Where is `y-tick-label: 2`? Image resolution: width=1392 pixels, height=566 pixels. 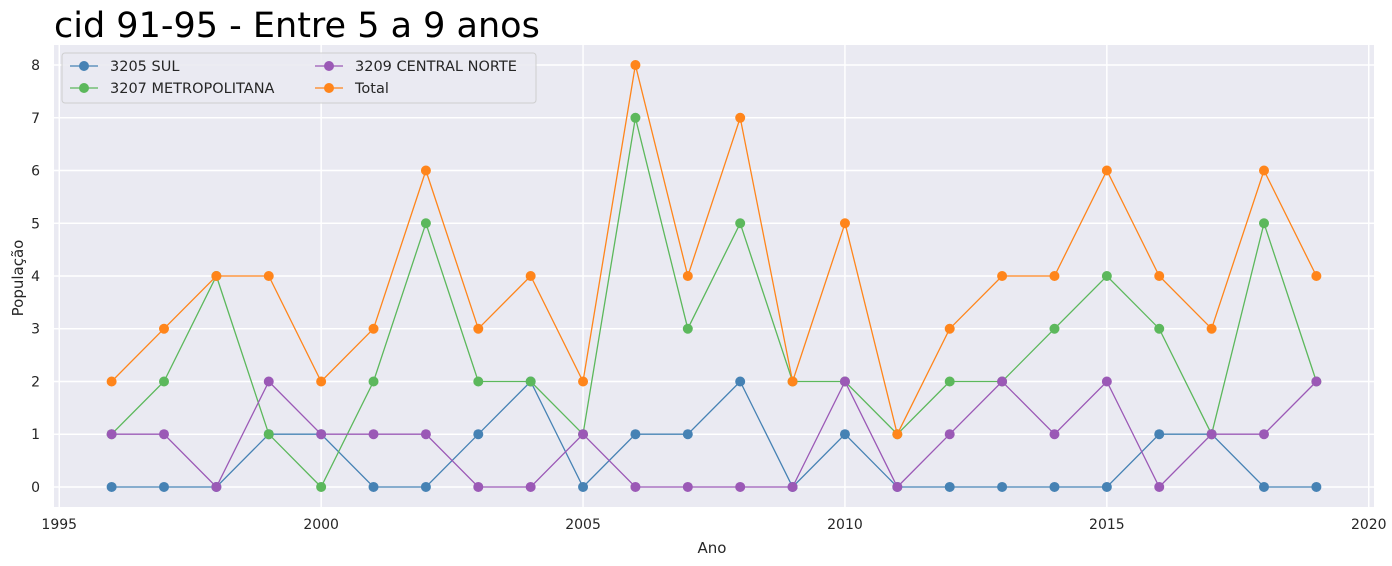
y-tick-label: 2 is located at coordinates (35, 382).